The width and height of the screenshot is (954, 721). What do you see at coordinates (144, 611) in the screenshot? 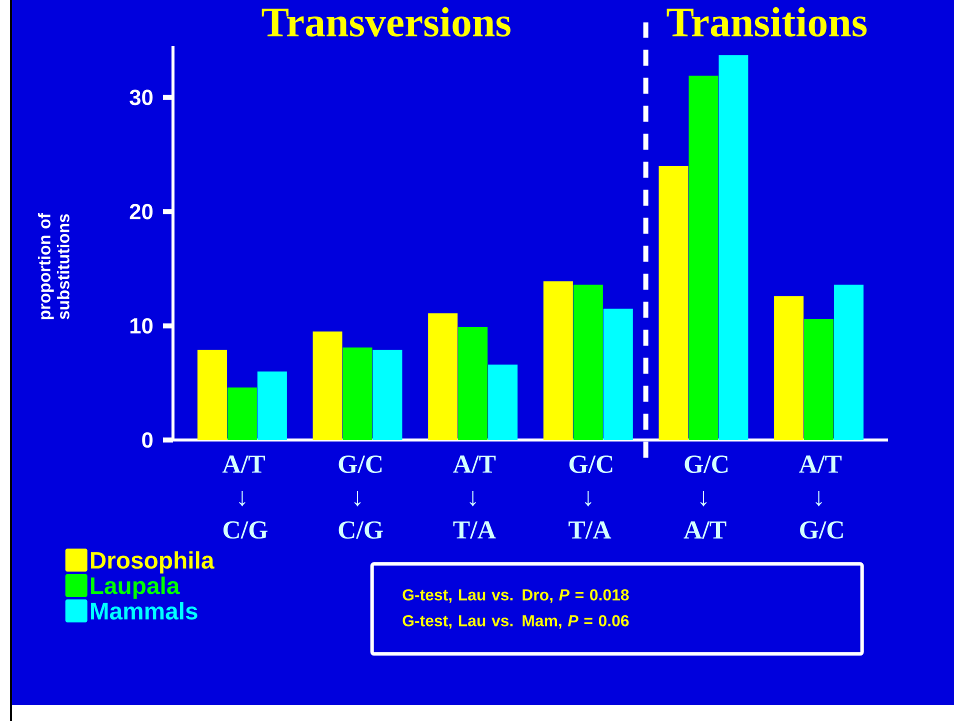
I see `legend-label: Mammals` at bounding box center [144, 611].